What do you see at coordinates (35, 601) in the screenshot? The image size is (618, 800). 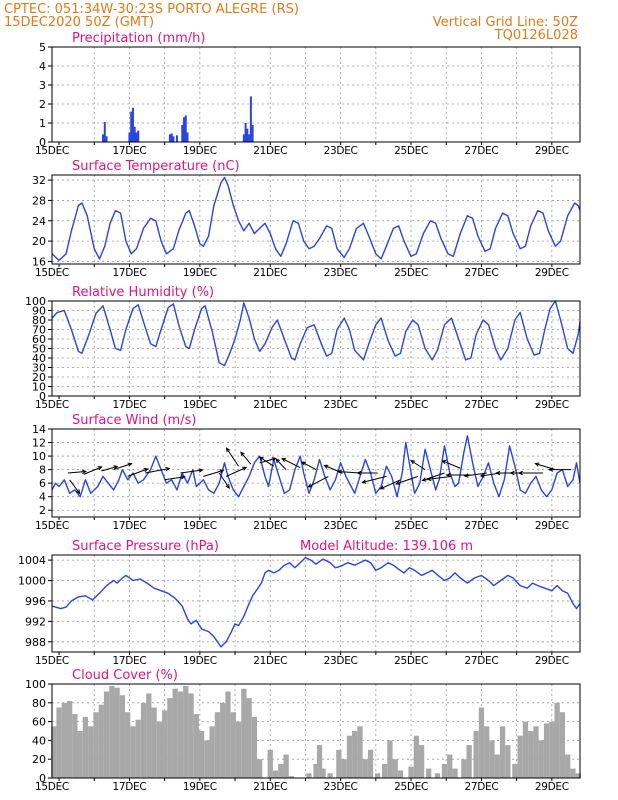 I see `y-tick-label: 996` at bounding box center [35, 601].